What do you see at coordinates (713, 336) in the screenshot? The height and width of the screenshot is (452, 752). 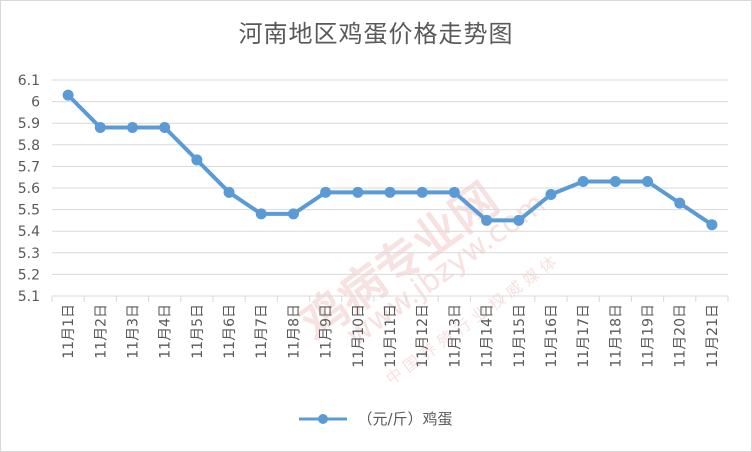 I see `x-tick-label: 11月21日` at bounding box center [713, 336].